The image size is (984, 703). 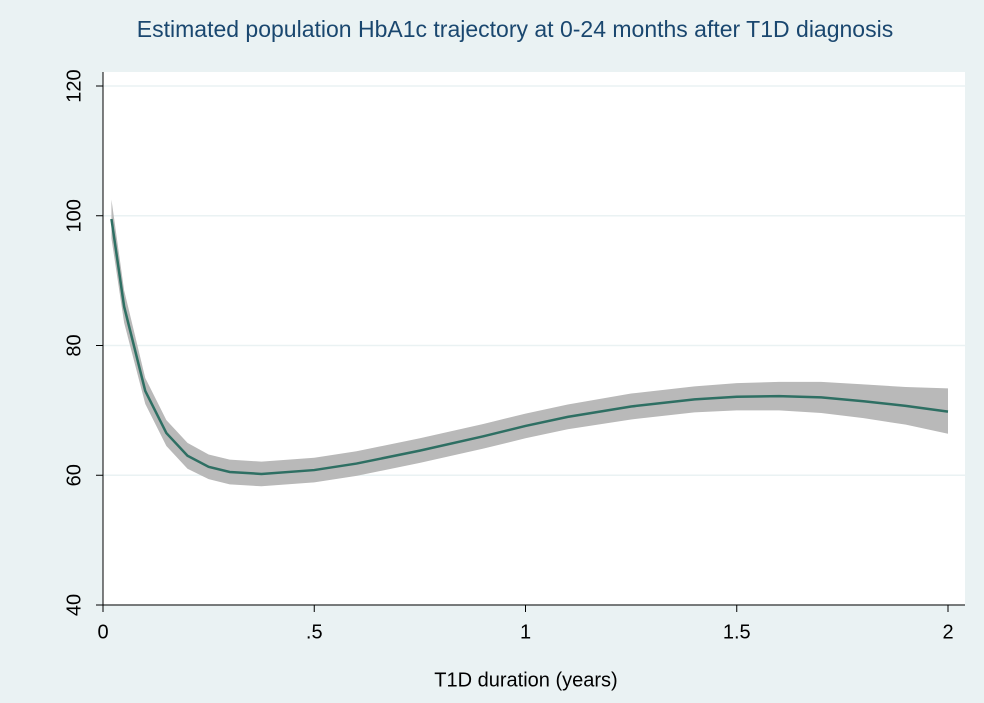 What do you see at coordinates (74, 85) in the screenshot?
I see `y-tick-label: 120` at bounding box center [74, 85].